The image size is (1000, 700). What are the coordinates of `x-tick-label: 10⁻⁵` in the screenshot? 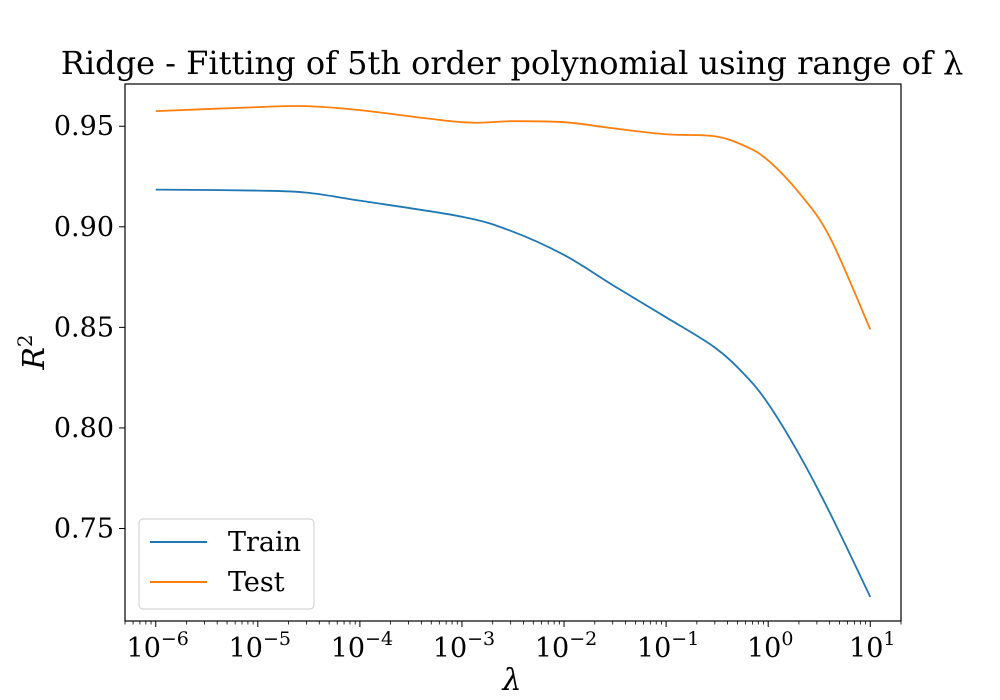 It's located at (260, 646).